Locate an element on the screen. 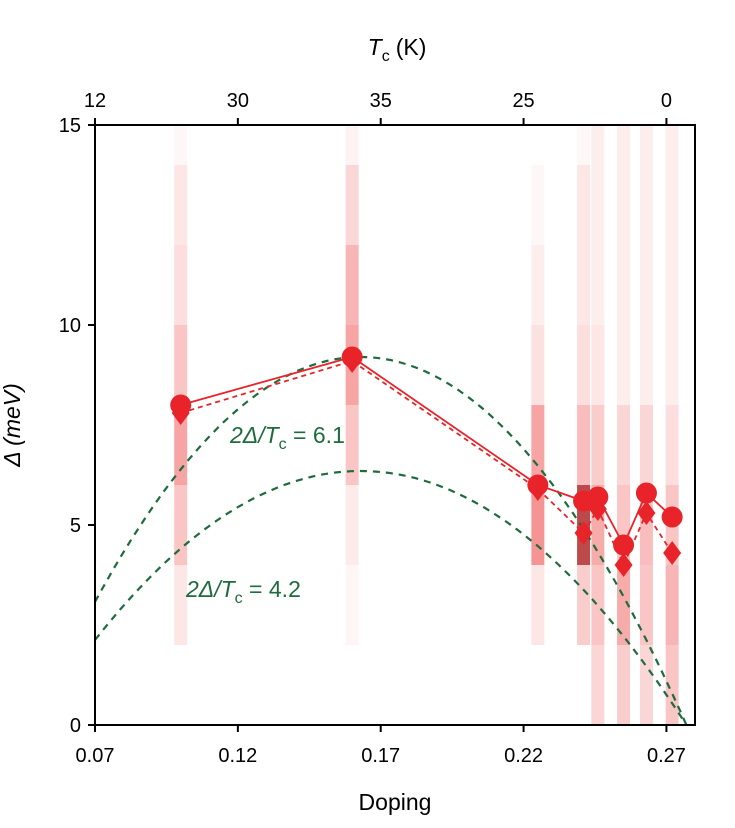 The height and width of the screenshot is (828, 735). top-tick-label: 12 is located at coordinates (95, 101).